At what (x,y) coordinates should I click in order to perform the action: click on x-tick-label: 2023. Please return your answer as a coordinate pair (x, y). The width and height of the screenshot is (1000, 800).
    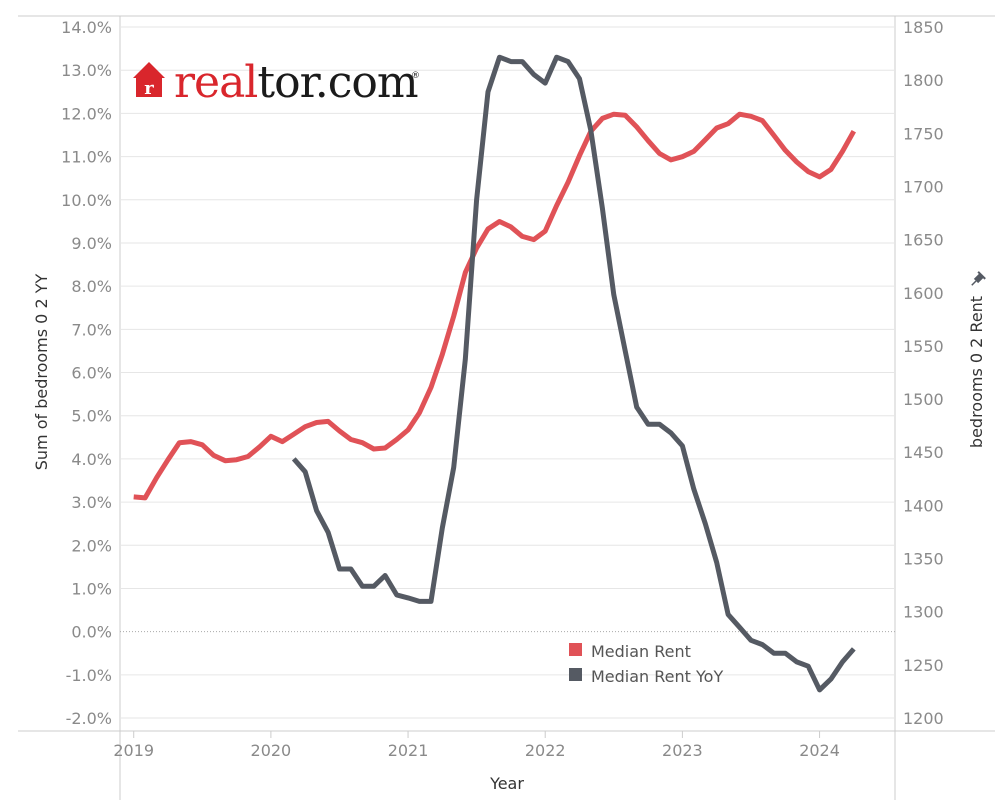
    Looking at the image, I should click on (682, 750).